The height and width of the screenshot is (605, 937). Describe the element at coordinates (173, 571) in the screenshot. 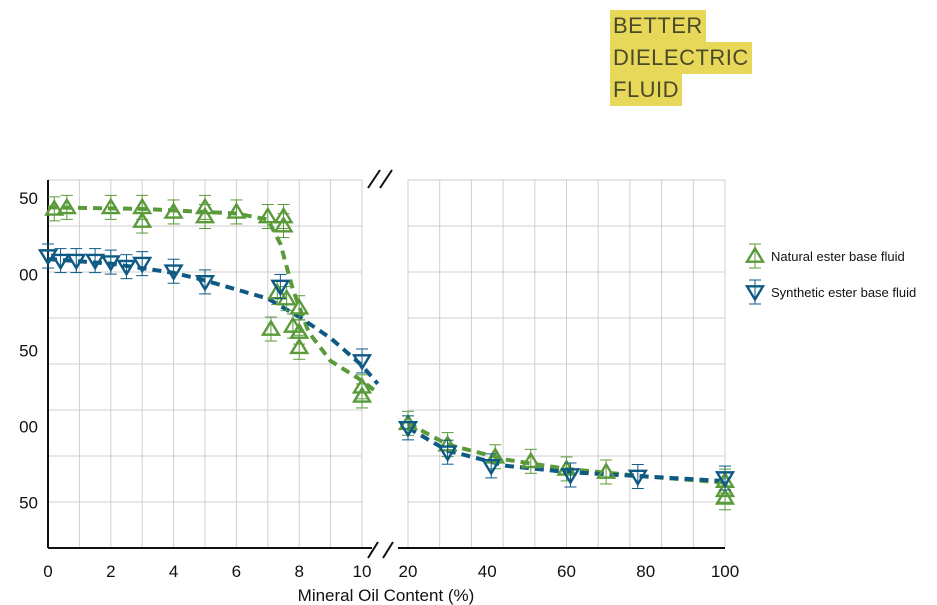

I see `x-tick-label: 4` at that location.